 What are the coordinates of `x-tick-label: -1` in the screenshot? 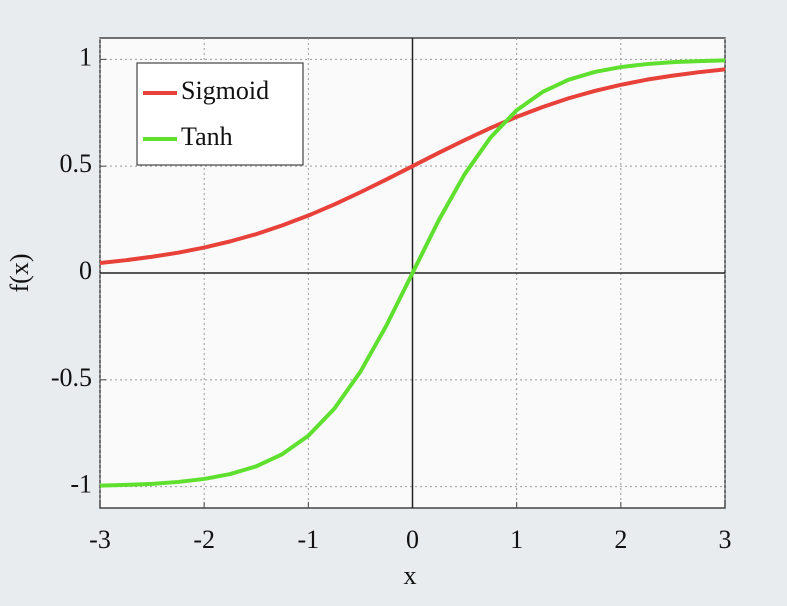 It's located at (308, 539).